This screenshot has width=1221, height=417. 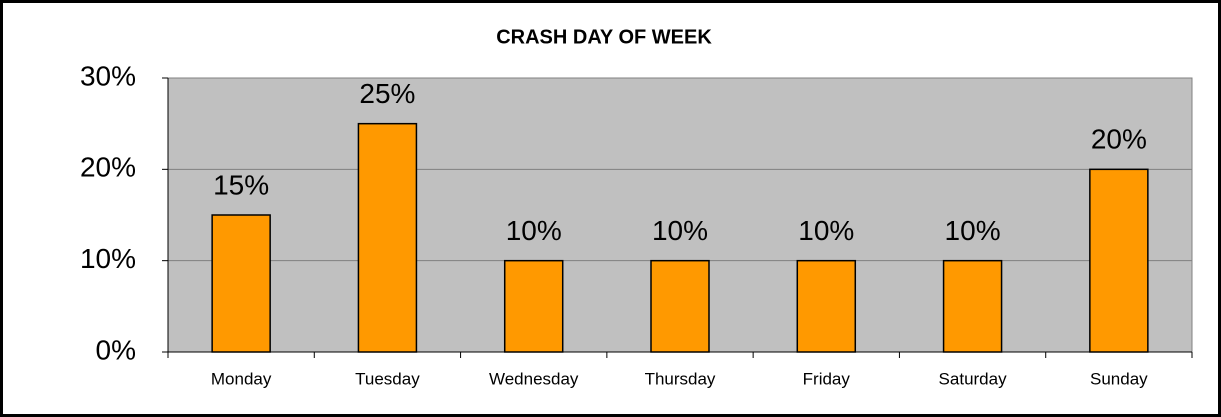 What do you see at coordinates (680, 378) in the screenshot?
I see `x-tick-label: Thursday` at bounding box center [680, 378].